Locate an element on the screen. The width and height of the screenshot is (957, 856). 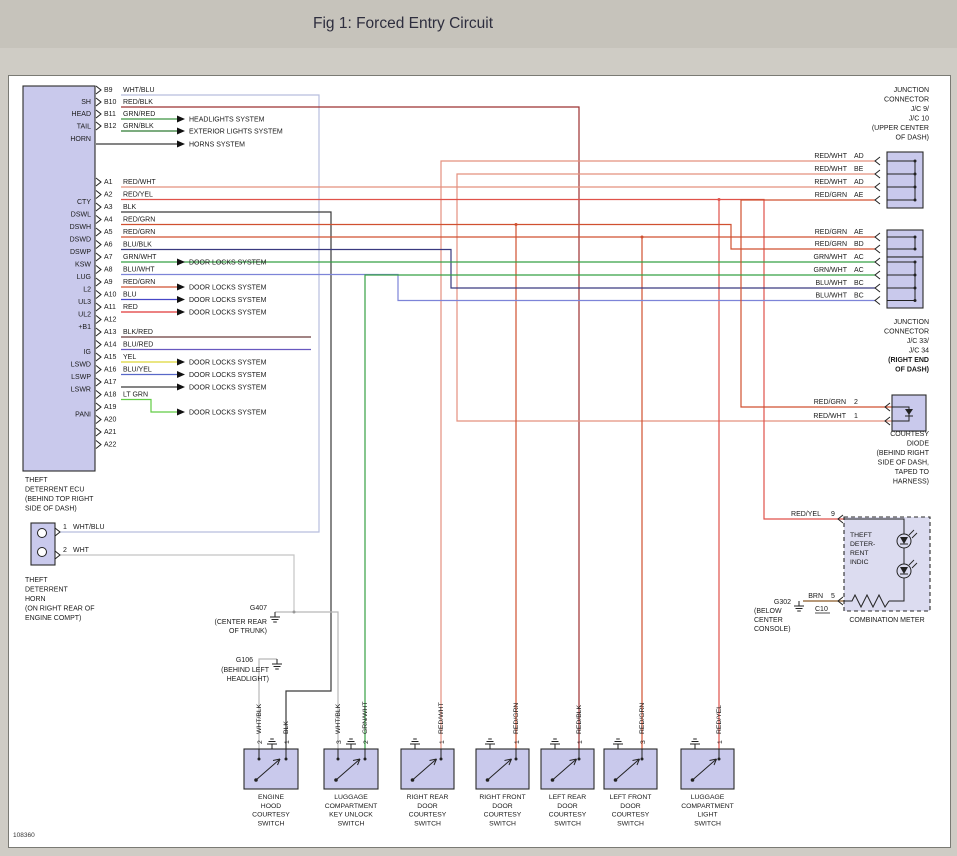
switch-caption: LIGHT is located at coordinates (707, 815).